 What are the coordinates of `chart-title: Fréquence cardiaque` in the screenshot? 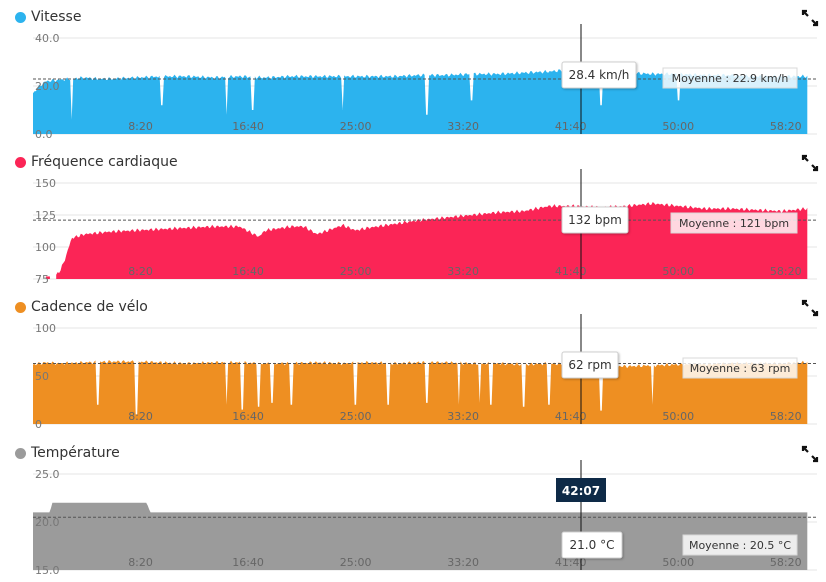 It's located at (104, 162).